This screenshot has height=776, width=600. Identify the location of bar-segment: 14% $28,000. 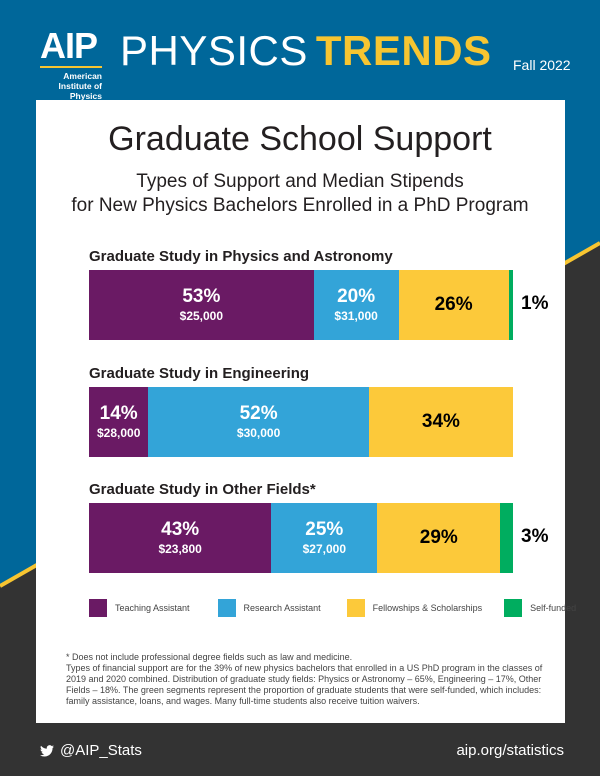
(119, 422).